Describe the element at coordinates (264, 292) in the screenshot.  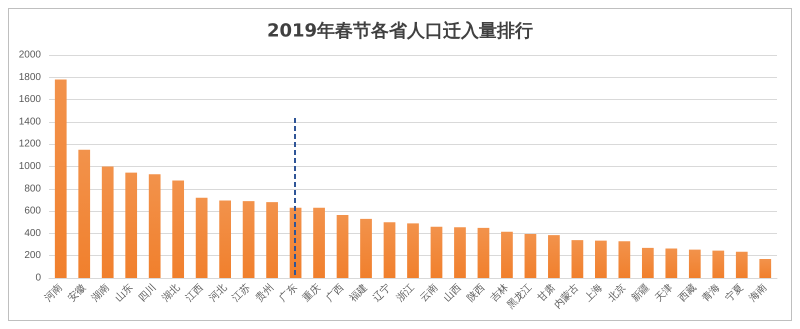
I see `x-tick-label: 贵州` at that location.